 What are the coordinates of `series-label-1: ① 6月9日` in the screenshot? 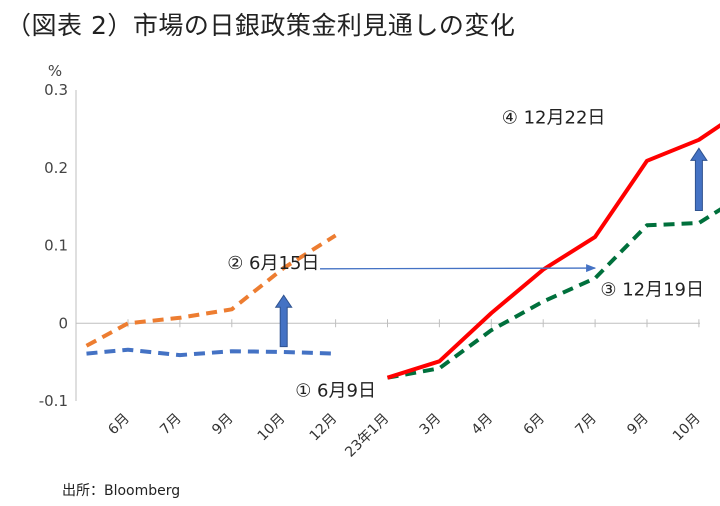 It's located at (335, 390).